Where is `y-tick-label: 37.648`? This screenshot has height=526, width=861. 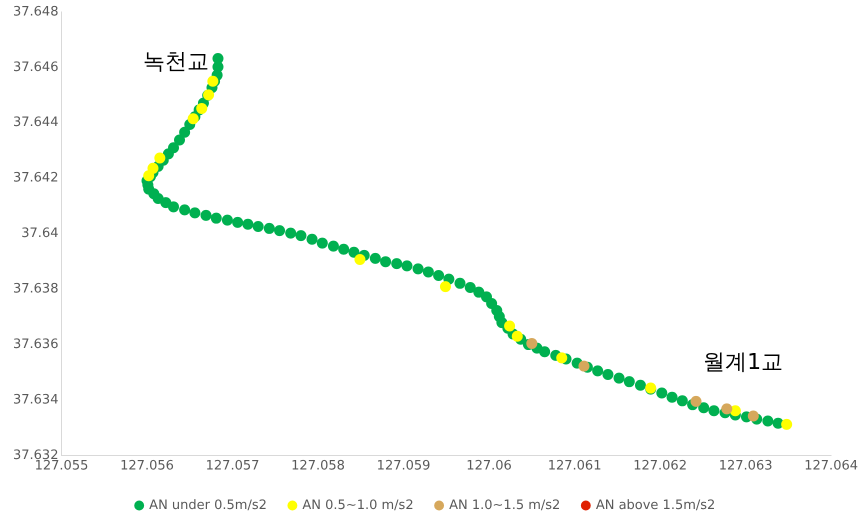 y-tick-label: 37.648 is located at coordinates (35, 12).